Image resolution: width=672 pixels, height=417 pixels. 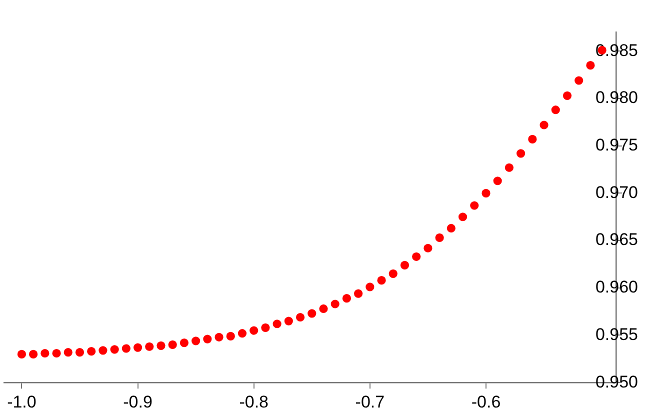 What do you see at coordinates (254, 402) in the screenshot?
I see `x-tick-label: -0.8` at bounding box center [254, 402].